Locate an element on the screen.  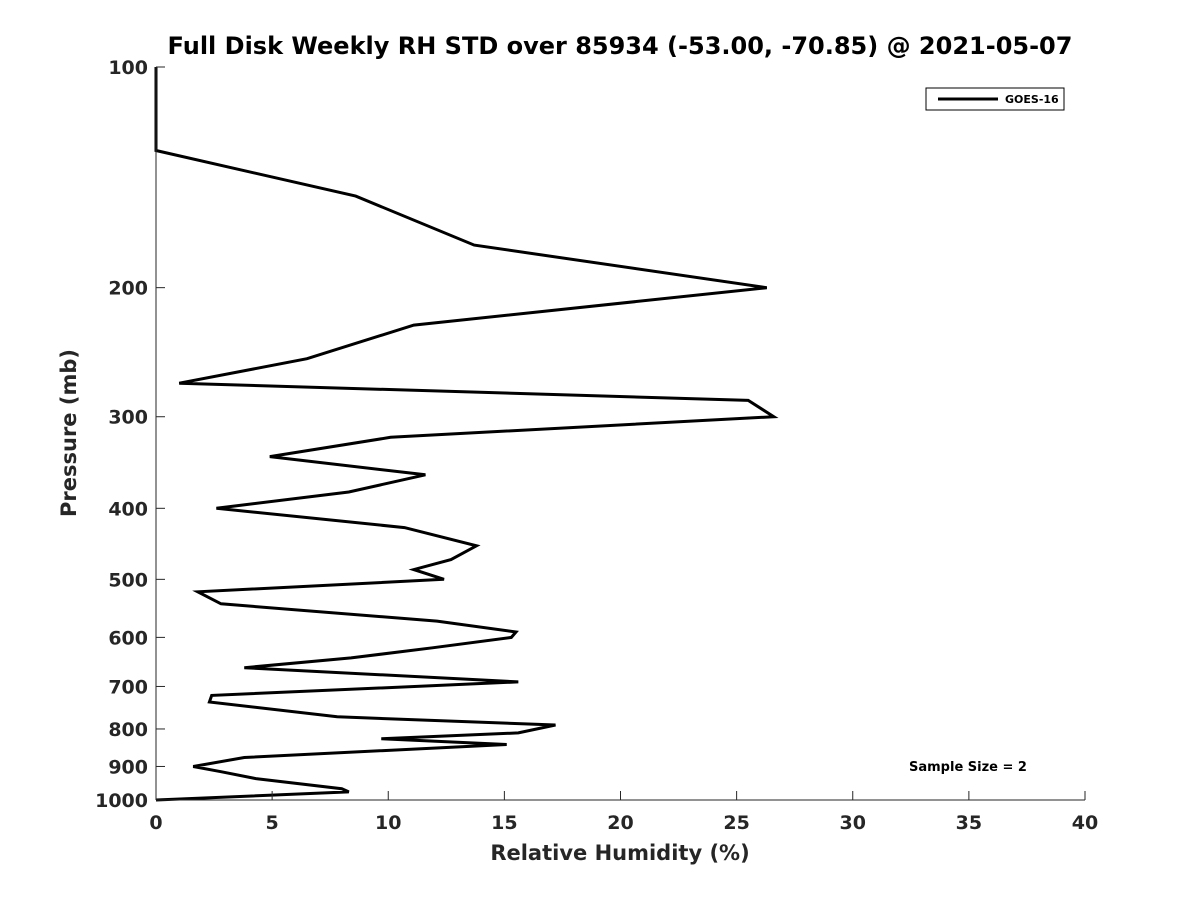
y-tick-label-5: 600 is located at coordinates (128, 638).